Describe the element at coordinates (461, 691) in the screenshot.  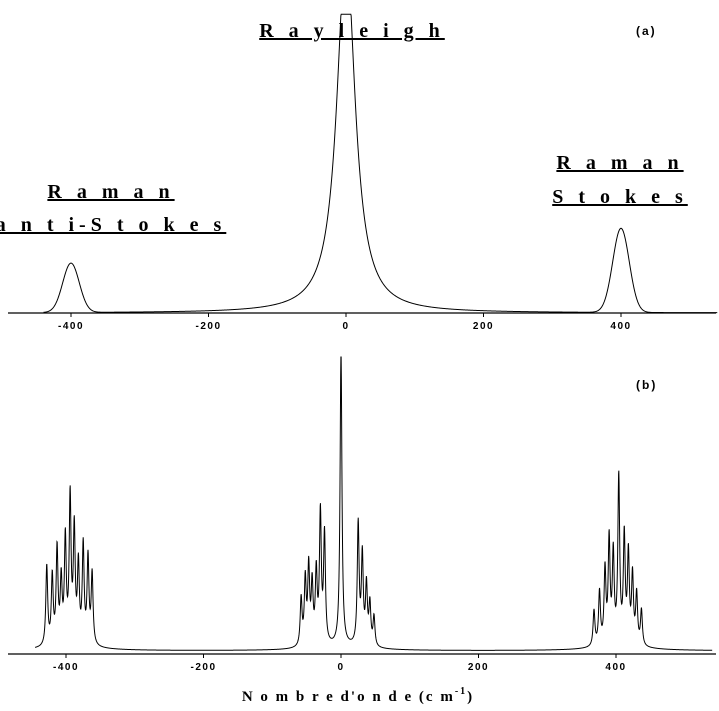
I see `x-axis-title-sup: -1` at that location.